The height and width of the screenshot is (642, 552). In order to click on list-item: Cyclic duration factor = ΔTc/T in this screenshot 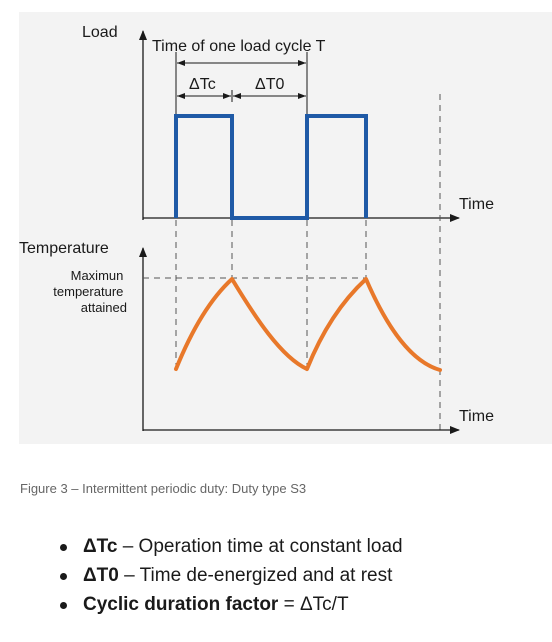, I will do `click(231, 607)`.